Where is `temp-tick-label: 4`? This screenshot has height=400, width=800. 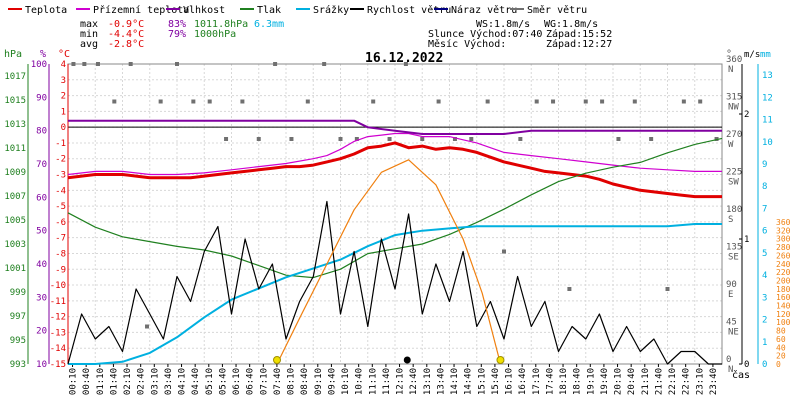 temp-tick-label: 4 is located at coordinates (63, 65).